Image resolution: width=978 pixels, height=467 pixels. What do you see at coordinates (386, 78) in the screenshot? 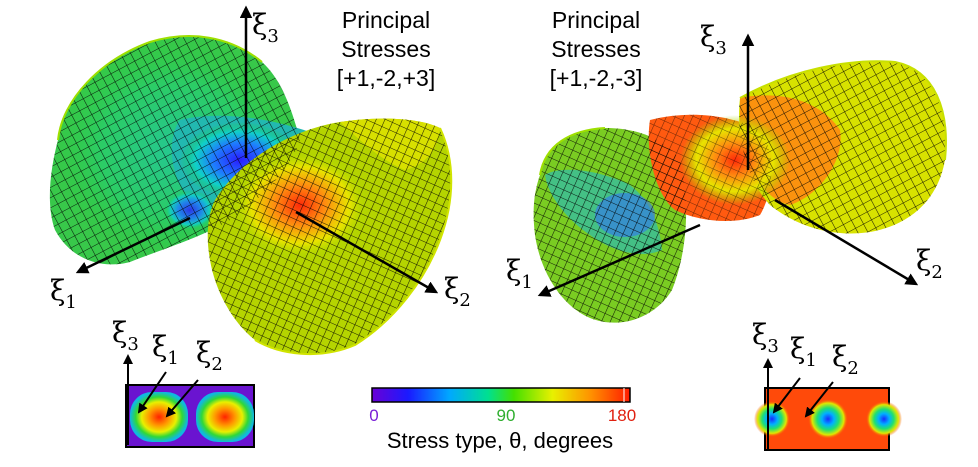
I see `left-title-line-3: [+1,-2,+3]` at bounding box center [386, 78].